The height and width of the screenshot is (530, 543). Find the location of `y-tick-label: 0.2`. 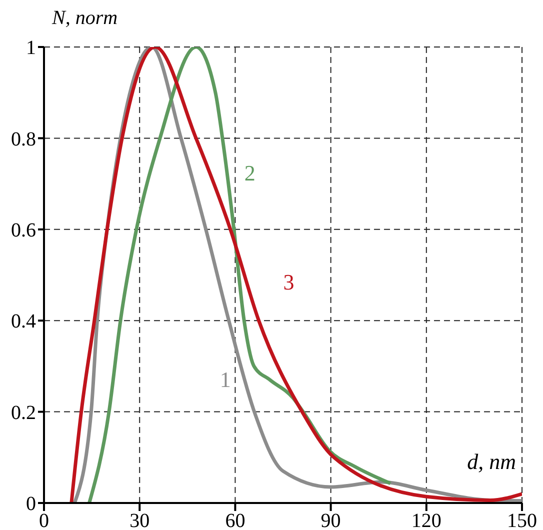

y-tick-label: 0.2 is located at coordinates (23, 413).